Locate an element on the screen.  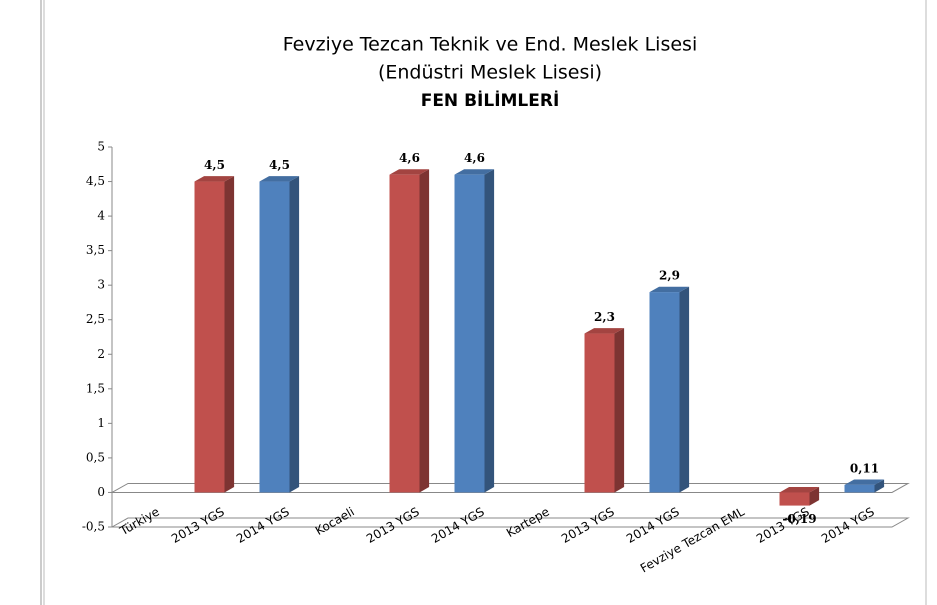
y-tick-label: 2 is located at coordinates (101, 354).